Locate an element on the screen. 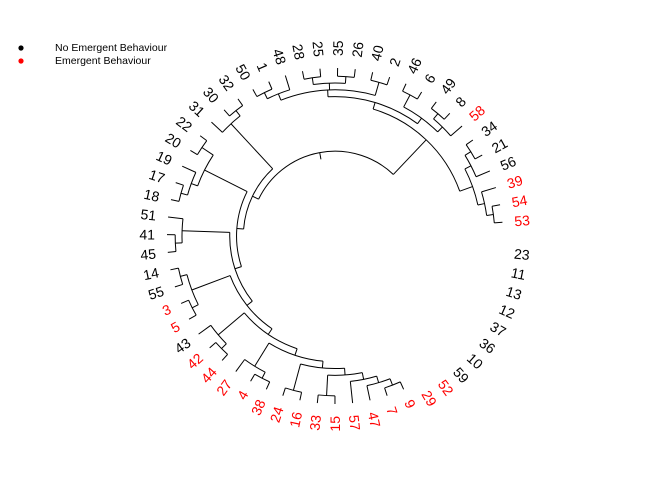 Image resolution: width=672 pixels, height=480 pixels. legend-marker-emergent is located at coordinates (21, 61).